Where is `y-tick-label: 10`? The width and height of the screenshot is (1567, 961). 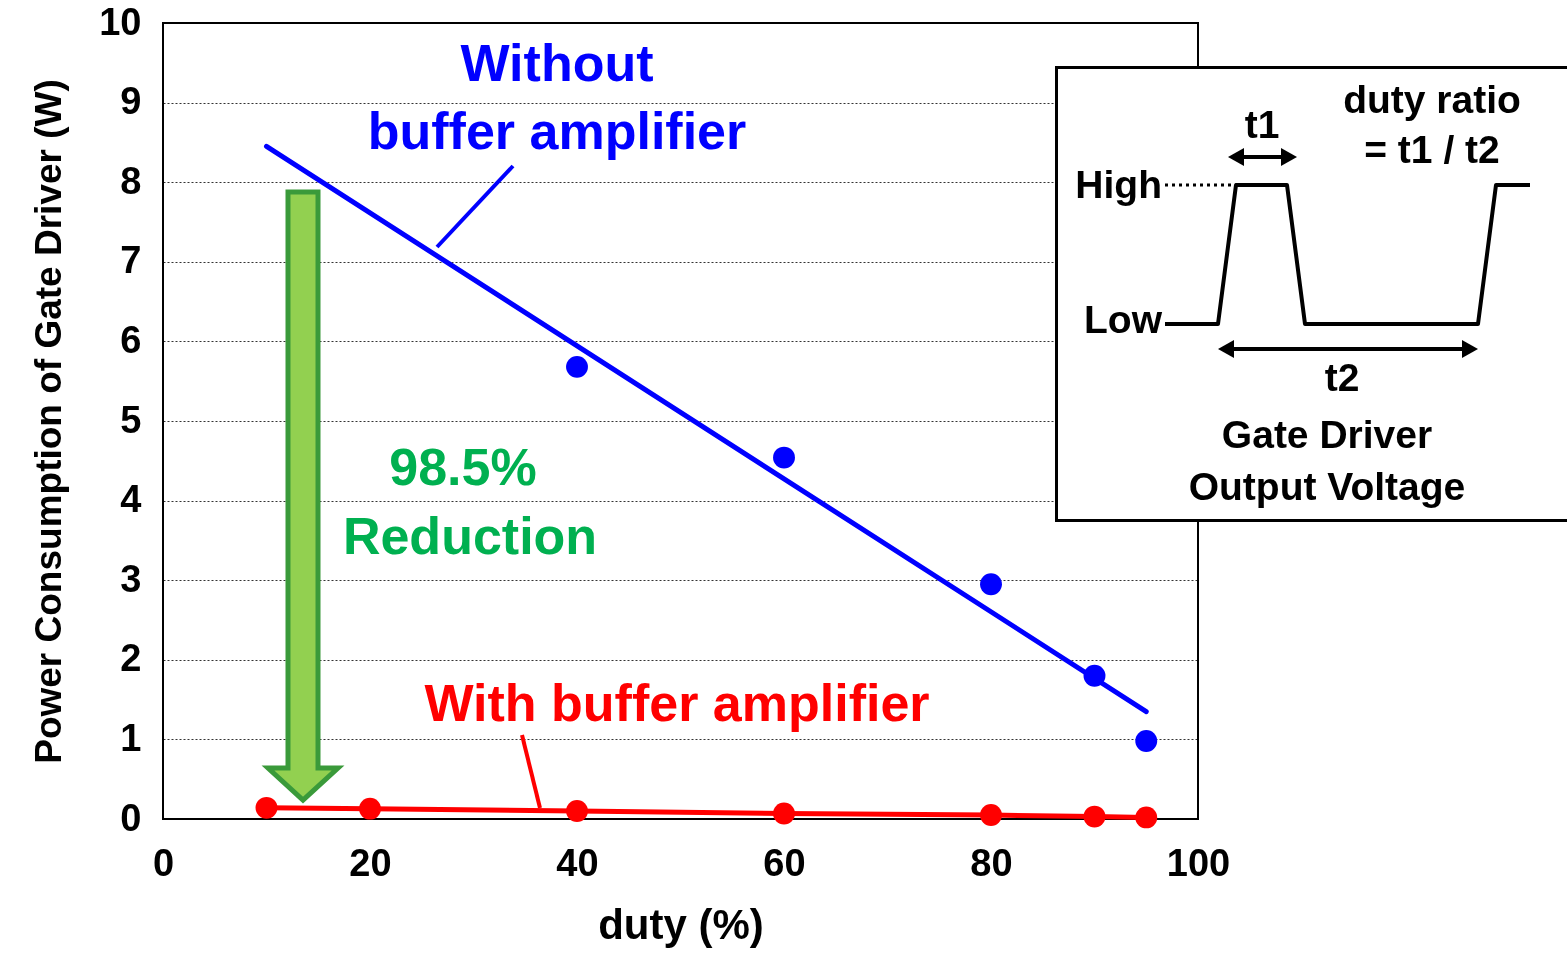 y-tick-label: 10 is located at coordinates (120, 21).